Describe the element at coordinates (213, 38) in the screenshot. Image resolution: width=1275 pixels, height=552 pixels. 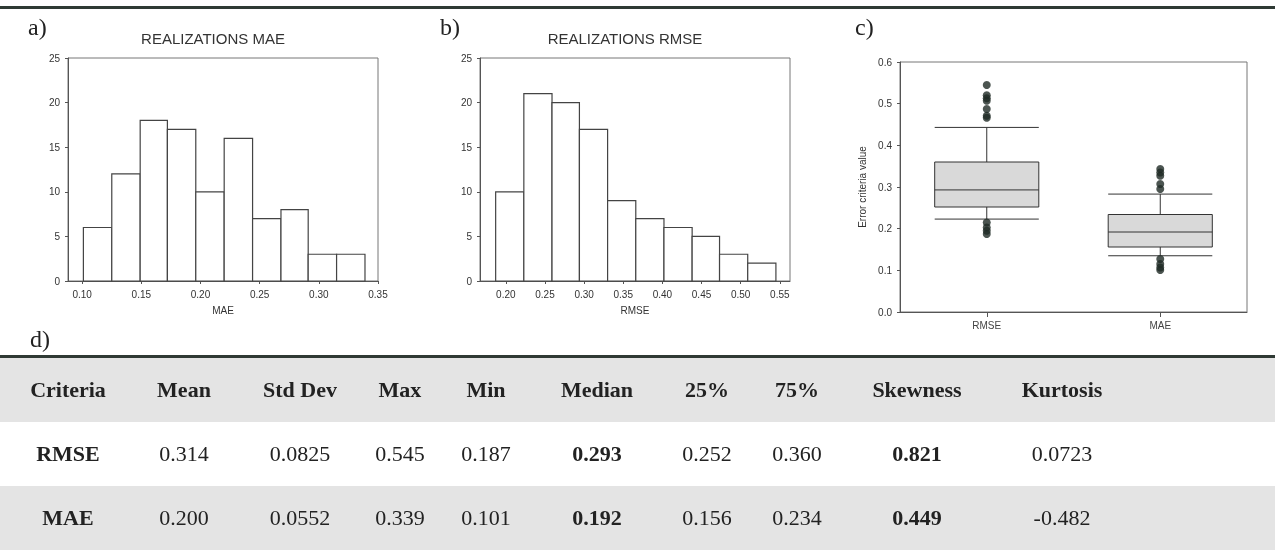
I see `chart-title: REALIZATIONS MAE` at that location.